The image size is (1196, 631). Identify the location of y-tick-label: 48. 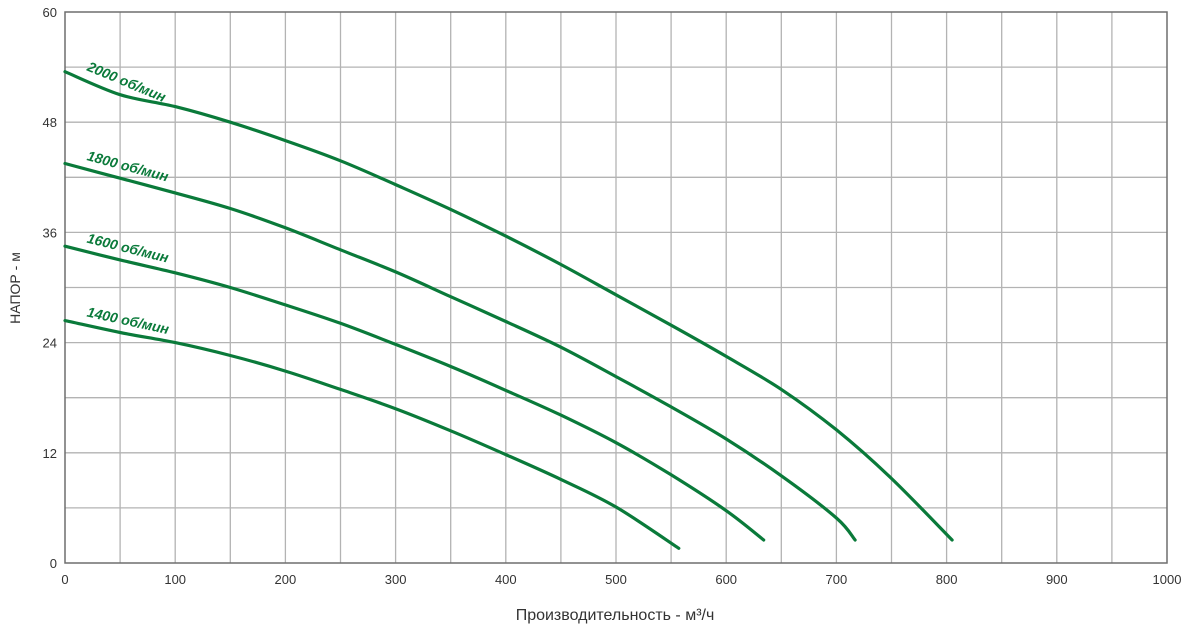
(50, 122).